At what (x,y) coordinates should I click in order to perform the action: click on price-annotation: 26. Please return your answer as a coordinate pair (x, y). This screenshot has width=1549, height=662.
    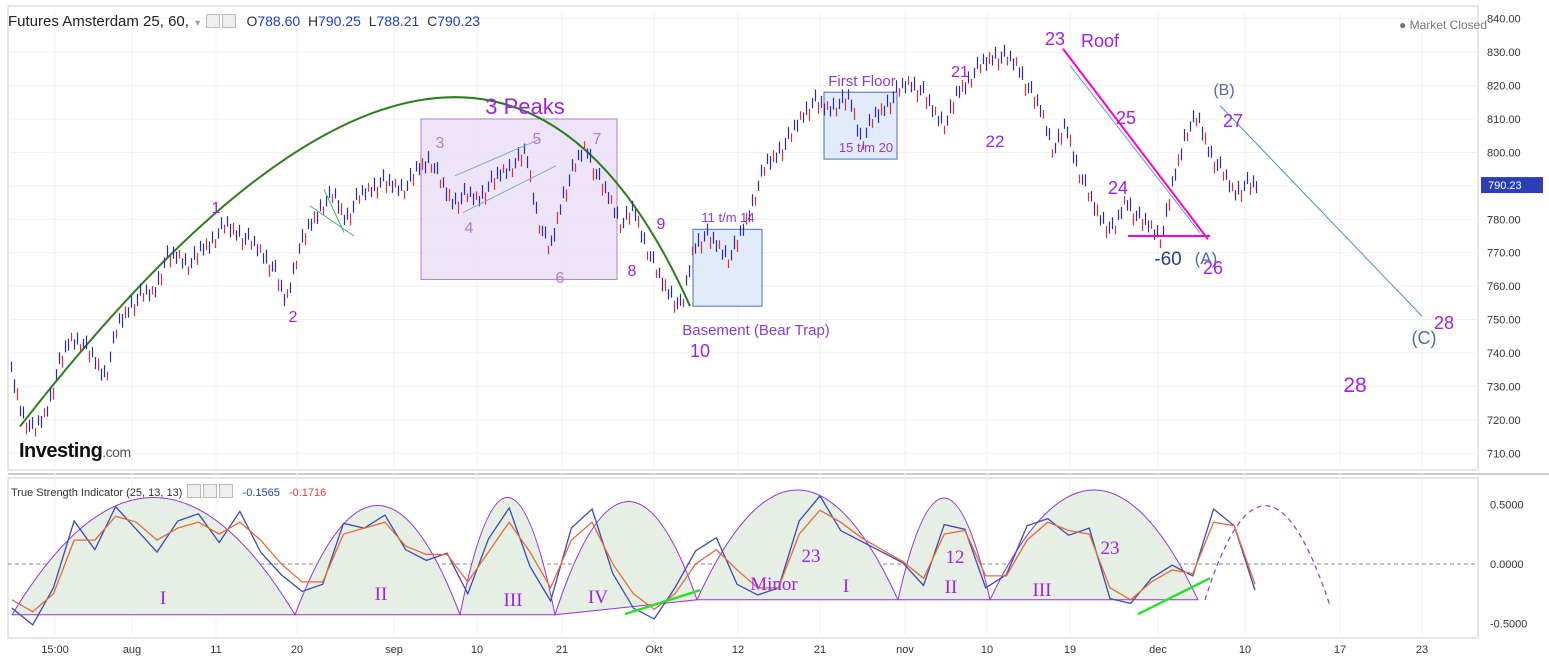
    Looking at the image, I should click on (1213, 268).